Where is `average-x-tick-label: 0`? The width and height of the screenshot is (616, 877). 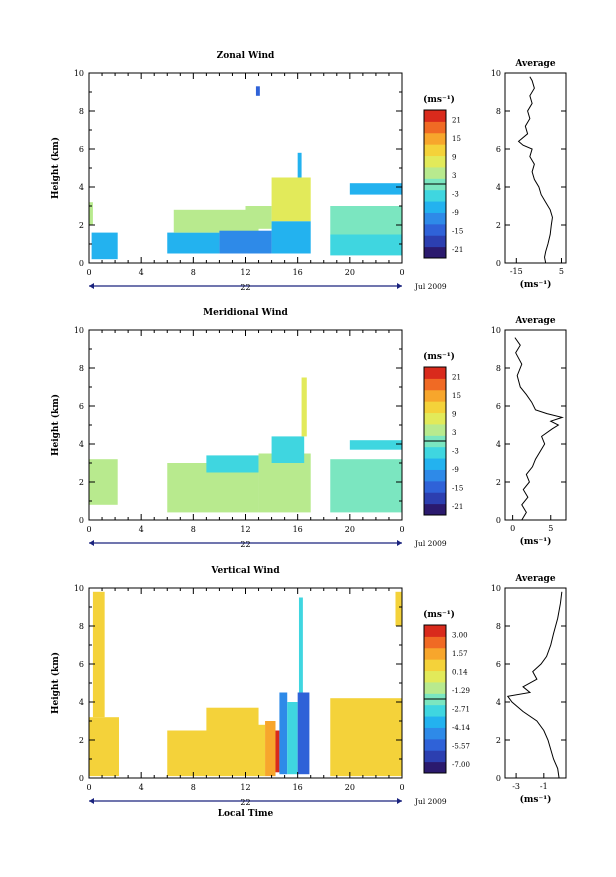
average-x-tick-label: 0 is located at coordinates (512, 528).